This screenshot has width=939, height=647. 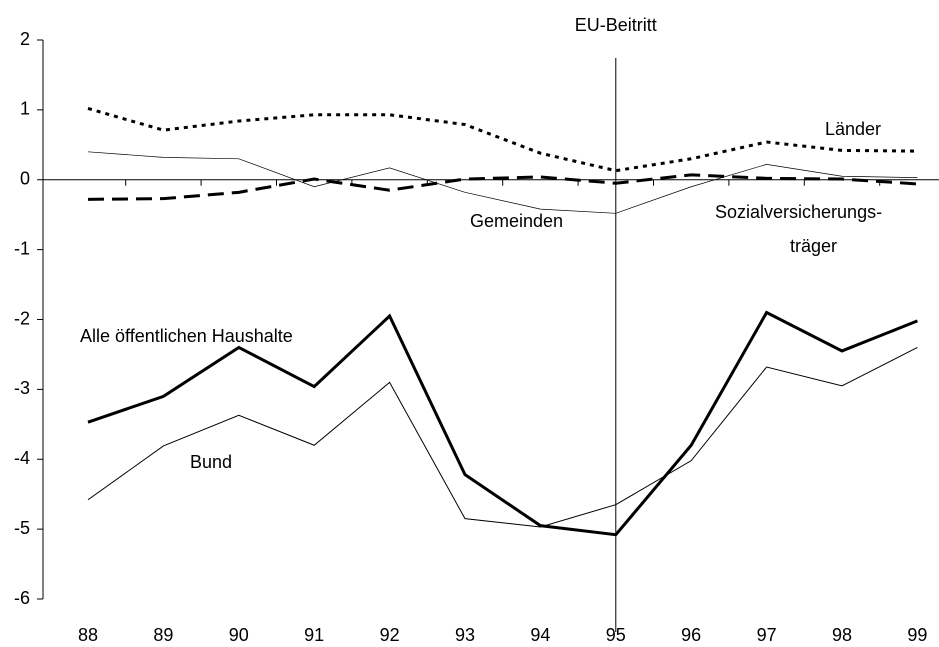 What do you see at coordinates (917, 635) in the screenshot?
I see `x-tick-label: 99` at bounding box center [917, 635].